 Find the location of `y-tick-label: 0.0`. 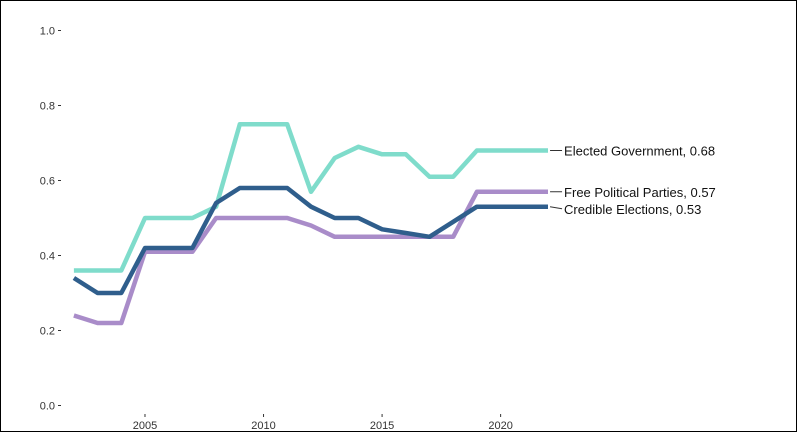

y-tick-label: 0.0 is located at coordinates (47, 407).